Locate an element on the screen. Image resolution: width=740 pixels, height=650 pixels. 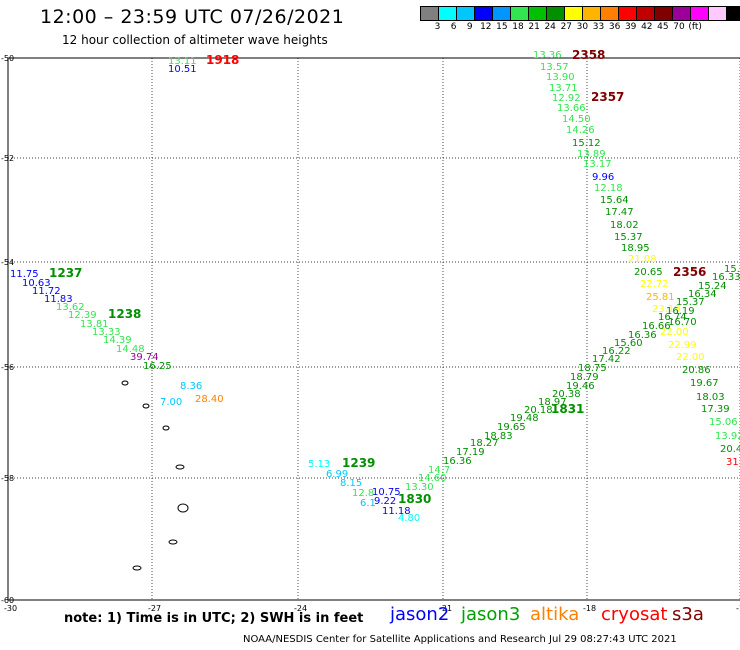
swh-value: 13.36 is located at coordinates (547, 55).